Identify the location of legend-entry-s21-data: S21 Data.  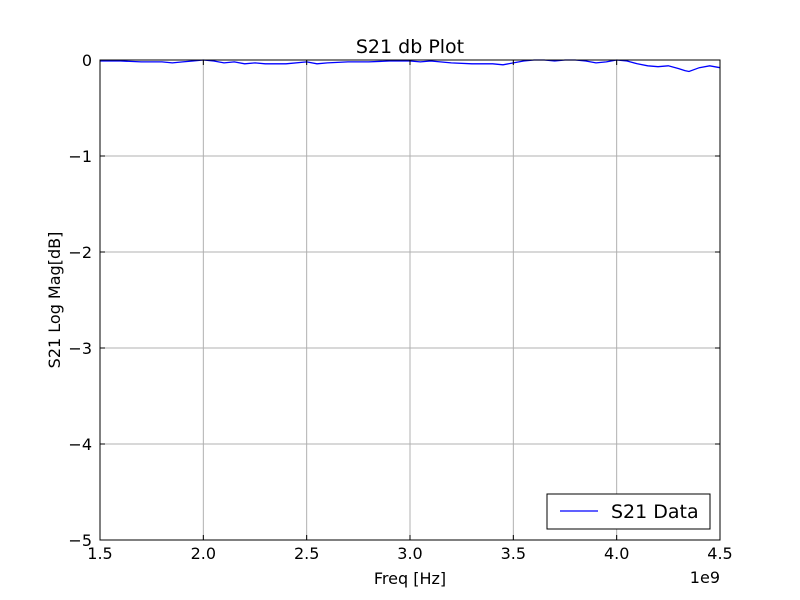
(655, 512).